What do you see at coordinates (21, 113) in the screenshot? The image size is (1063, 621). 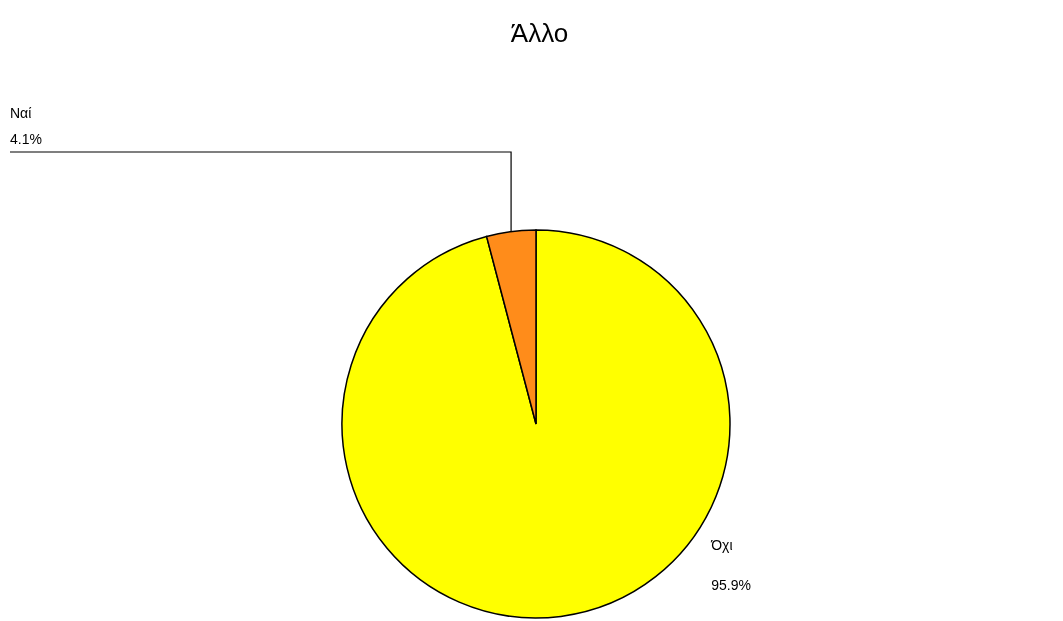 I see `slice-label: Ναί` at bounding box center [21, 113].